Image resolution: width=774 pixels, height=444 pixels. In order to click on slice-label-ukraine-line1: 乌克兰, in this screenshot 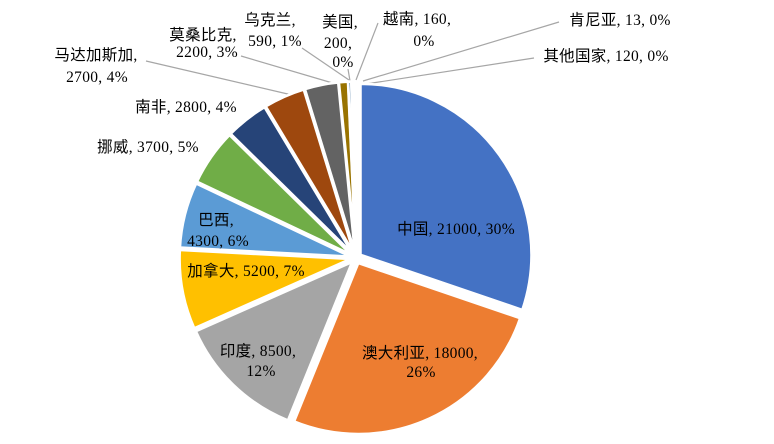, I will do `click(270, 20)`.